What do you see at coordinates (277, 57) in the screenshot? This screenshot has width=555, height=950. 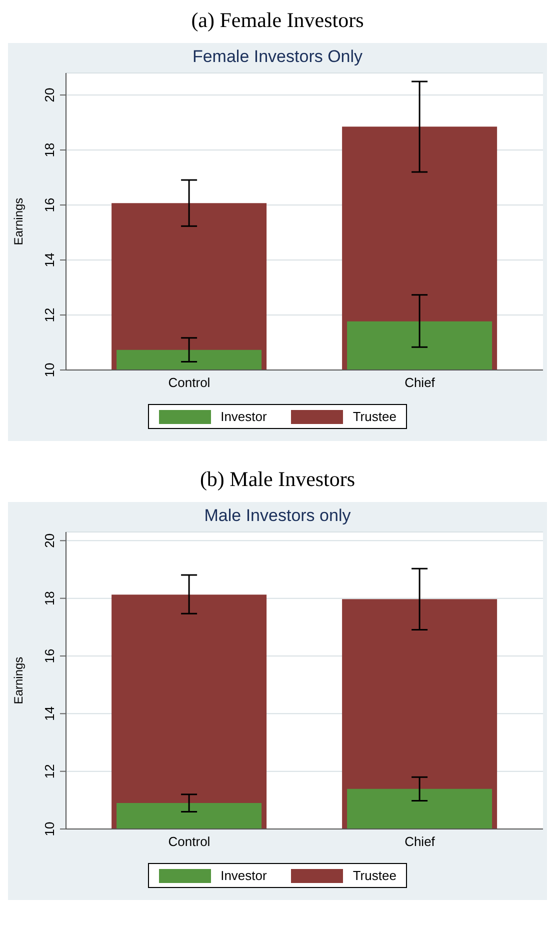 I see `chart-subtitle: Female Investors Only` at bounding box center [277, 57].